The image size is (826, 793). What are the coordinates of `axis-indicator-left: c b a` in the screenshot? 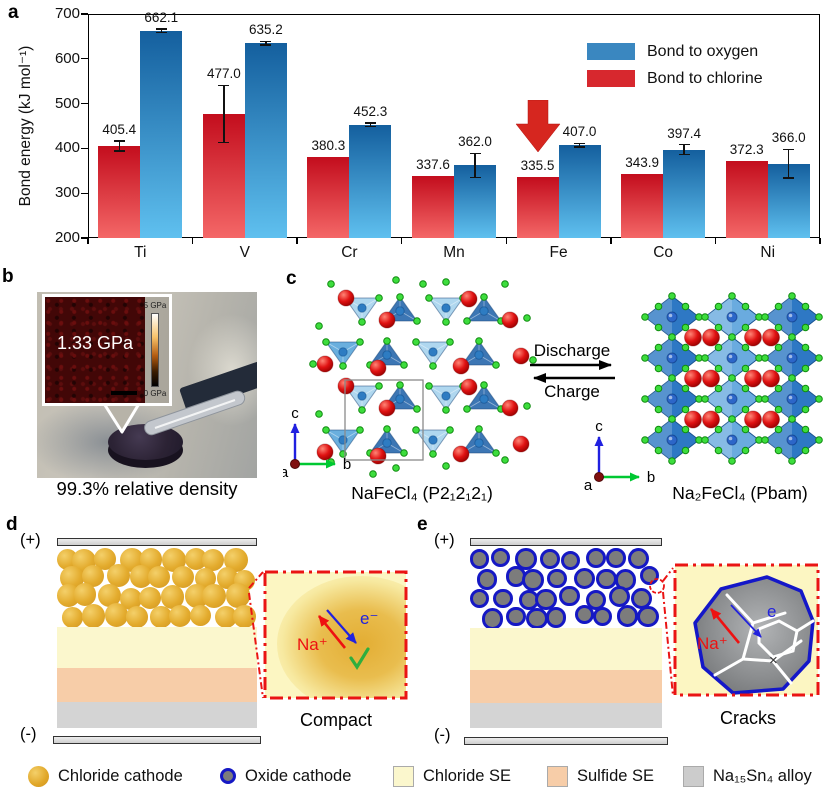 It's located at (317, 443).